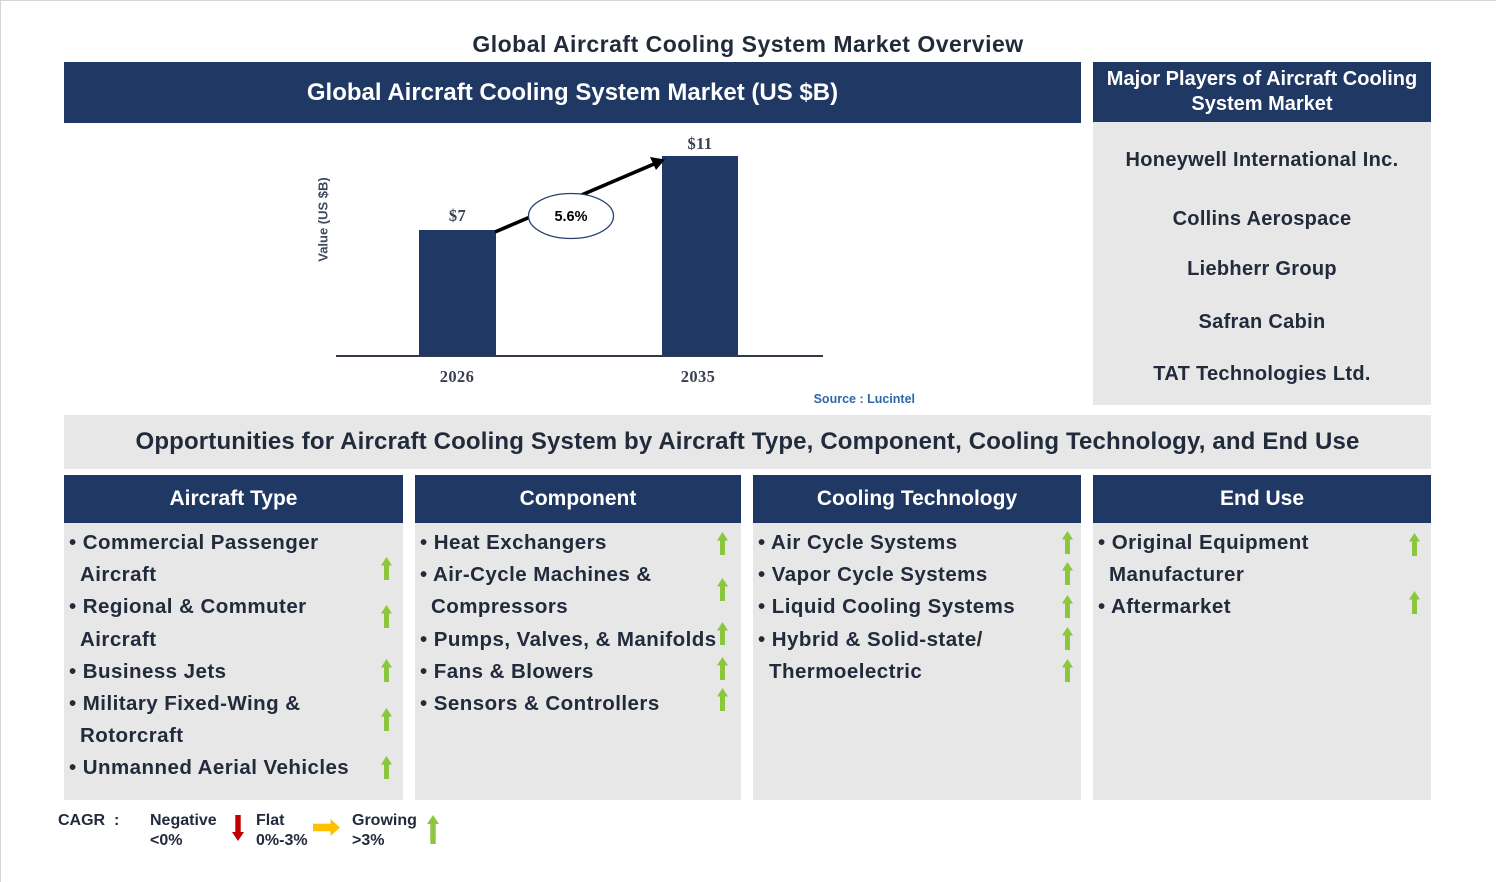 The image size is (1496, 882). I want to click on svg-text: 5.6%, so click(570, 217).